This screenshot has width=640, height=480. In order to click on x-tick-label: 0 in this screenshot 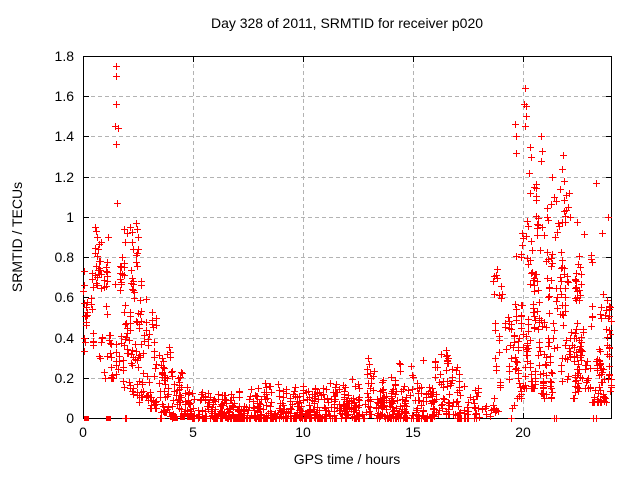, I will do `click(83, 432)`.